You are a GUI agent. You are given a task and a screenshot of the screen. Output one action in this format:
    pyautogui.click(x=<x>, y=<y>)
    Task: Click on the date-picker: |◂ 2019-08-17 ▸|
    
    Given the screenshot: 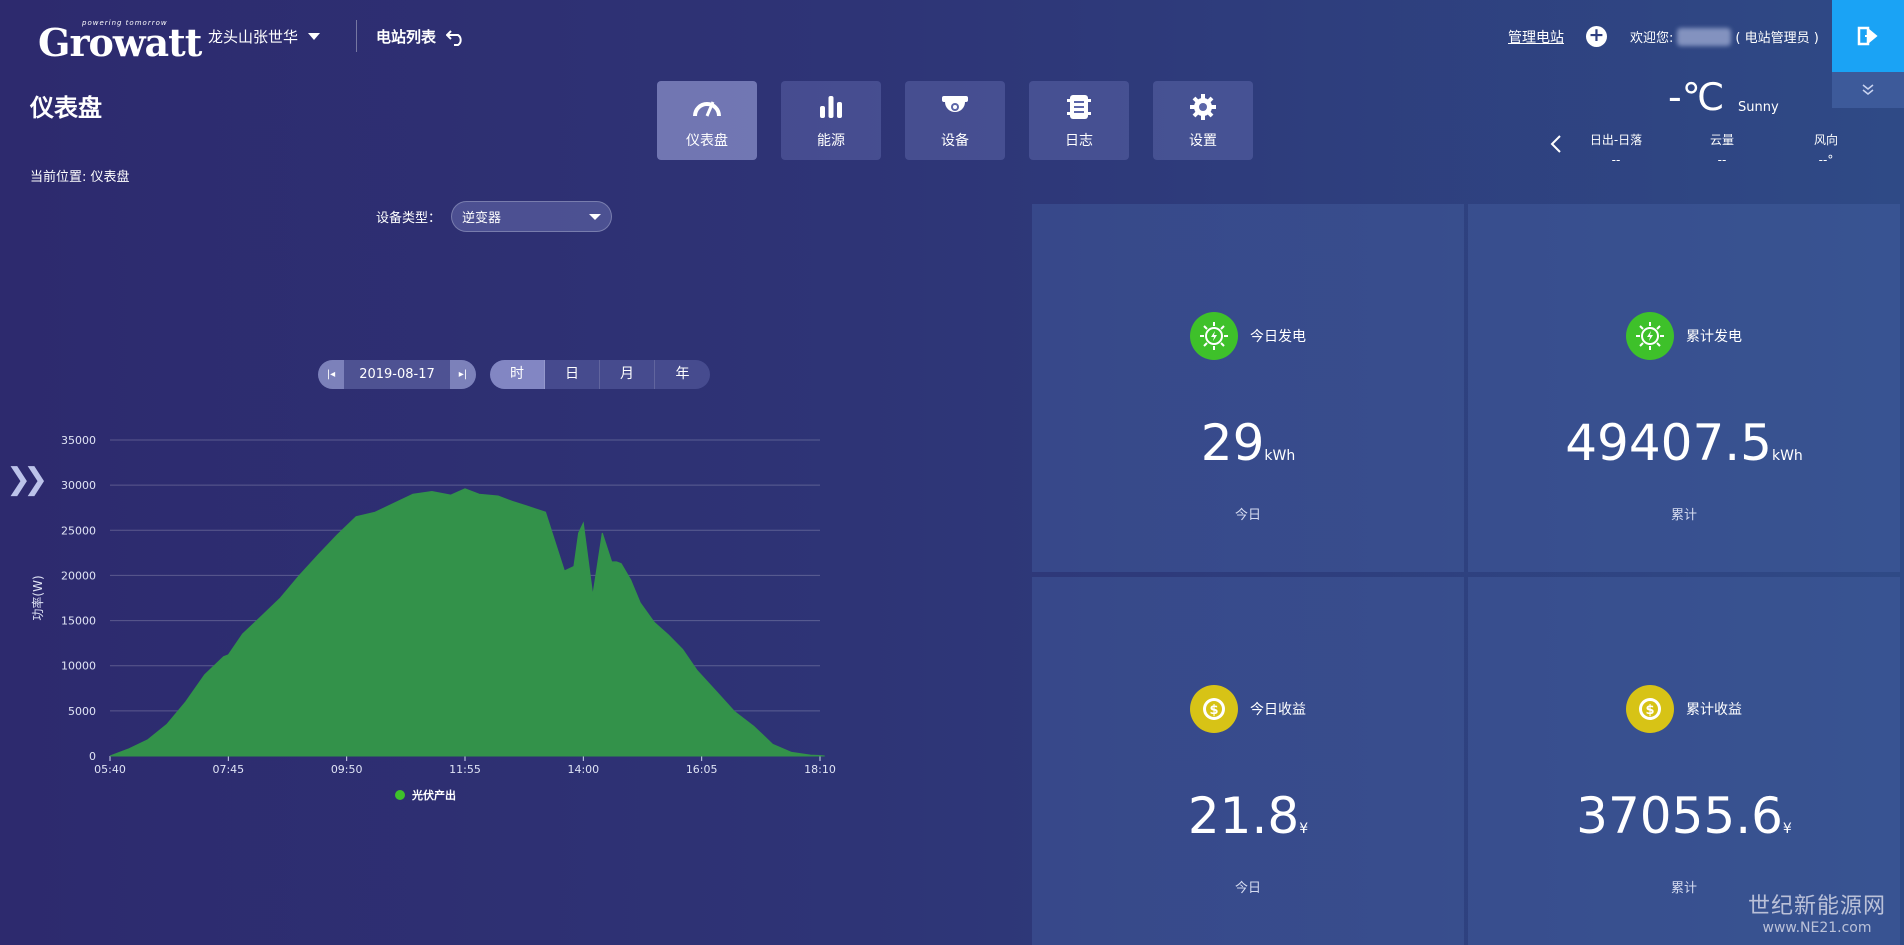 What is the action you would take?
    pyautogui.click(x=397, y=374)
    